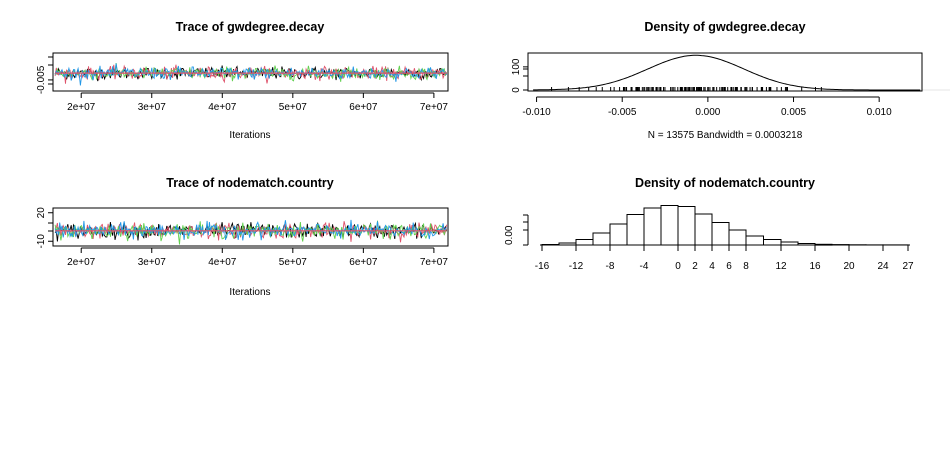 This screenshot has height=467, width=950. What do you see at coordinates (781, 266) in the screenshot?
I see `x-tick-label: 12` at bounding box center [781, 266].